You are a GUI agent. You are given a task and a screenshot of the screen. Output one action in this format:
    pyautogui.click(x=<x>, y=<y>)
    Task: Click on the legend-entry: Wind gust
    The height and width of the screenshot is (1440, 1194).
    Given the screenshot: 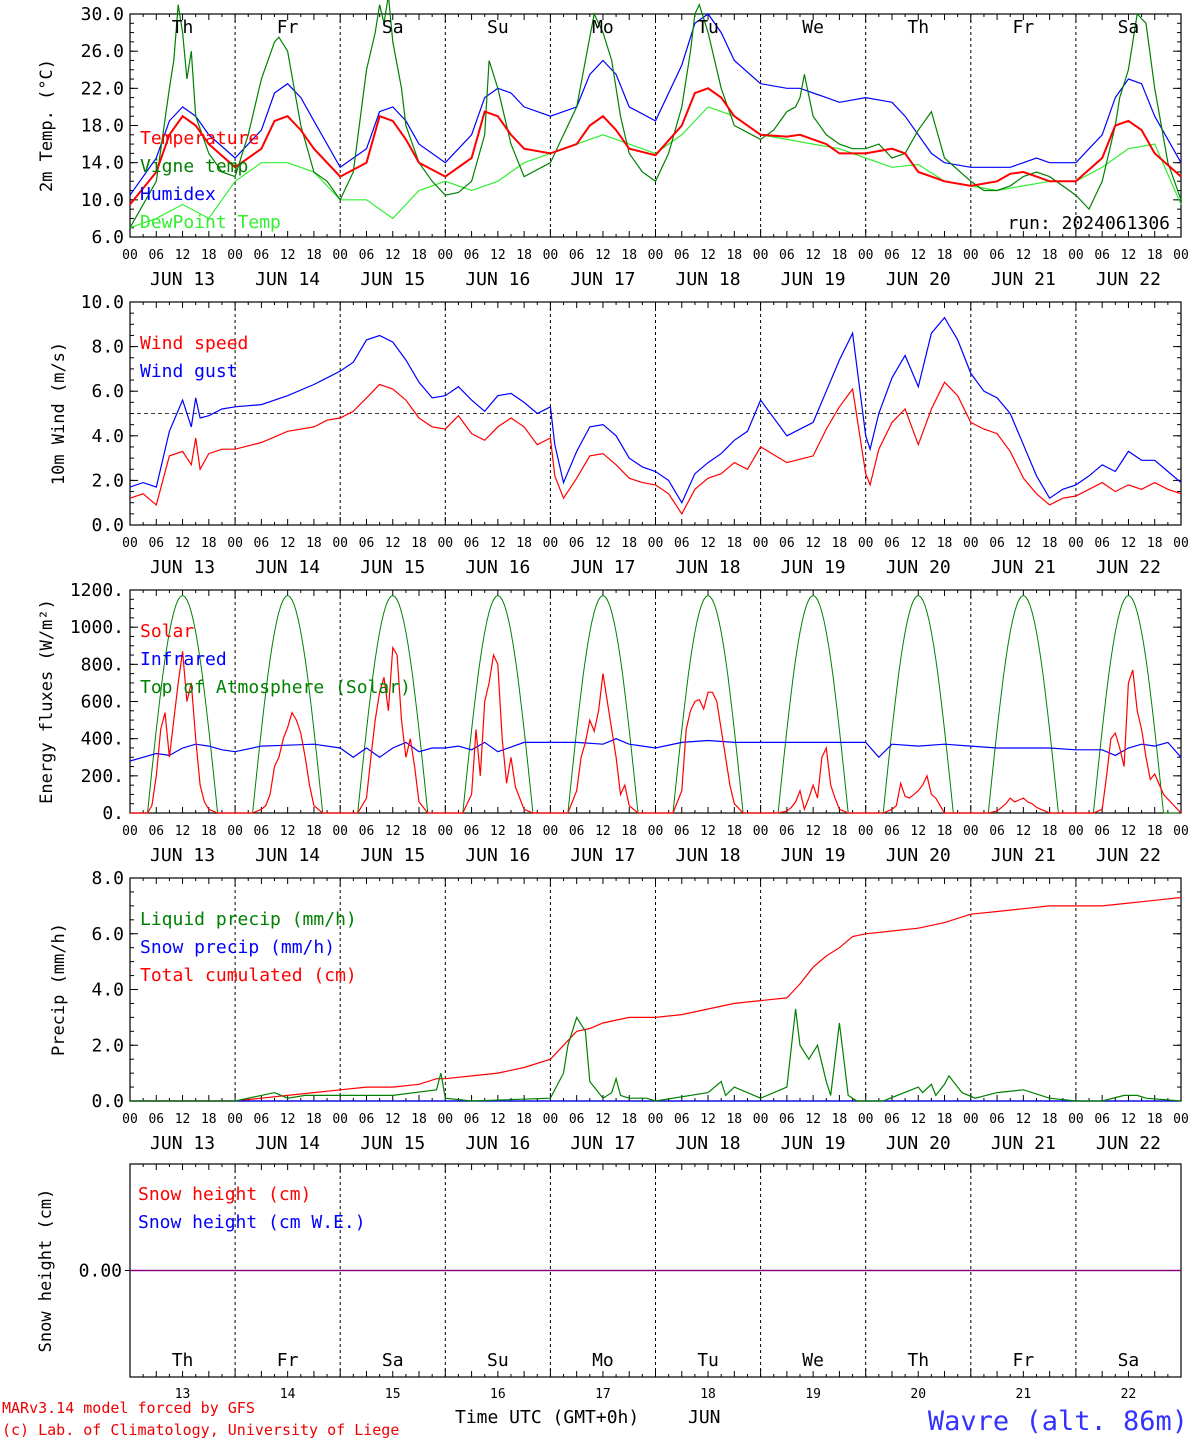 What is the action you would take?
    pyautogui.click(x=189, y=371)
    